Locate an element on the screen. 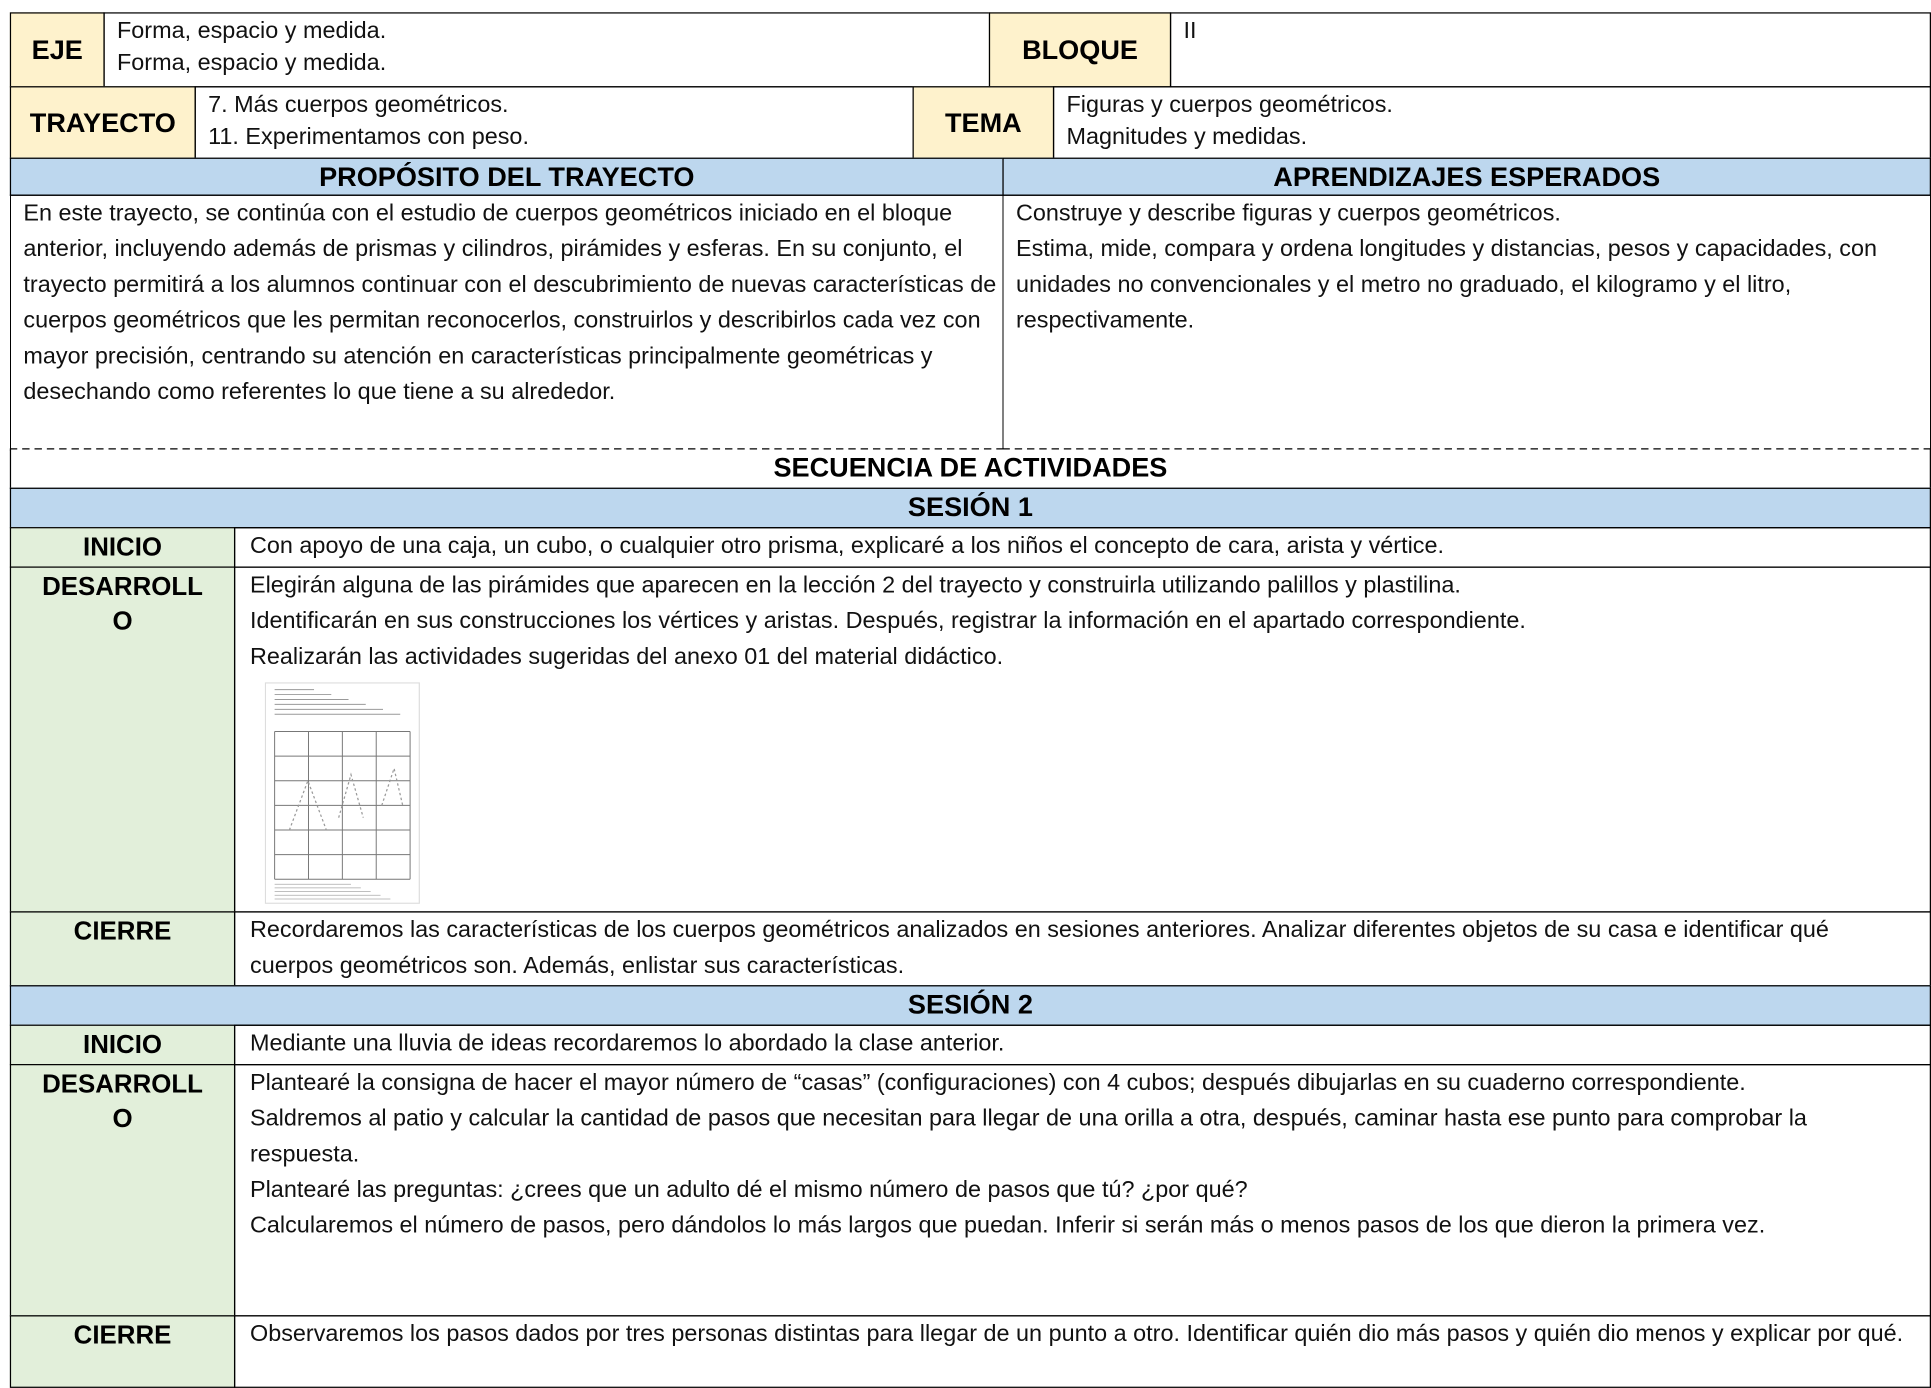 This screenshot has height=1388, width=1931. label-cell: EJE is located at coordinates (57, 50).